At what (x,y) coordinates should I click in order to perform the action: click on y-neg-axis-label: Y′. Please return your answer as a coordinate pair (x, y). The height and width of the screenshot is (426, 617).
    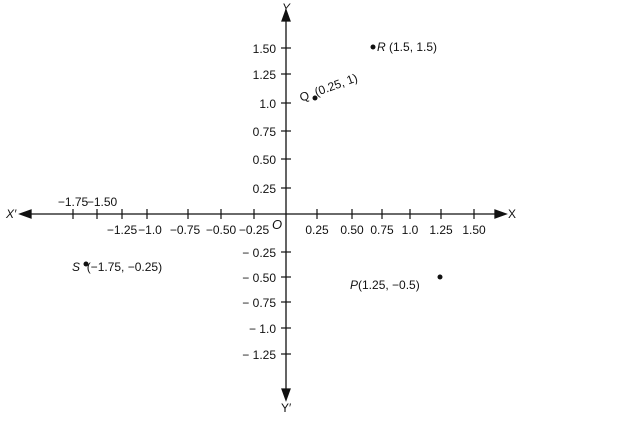
    Looking at the image, I should click on (286, 408).